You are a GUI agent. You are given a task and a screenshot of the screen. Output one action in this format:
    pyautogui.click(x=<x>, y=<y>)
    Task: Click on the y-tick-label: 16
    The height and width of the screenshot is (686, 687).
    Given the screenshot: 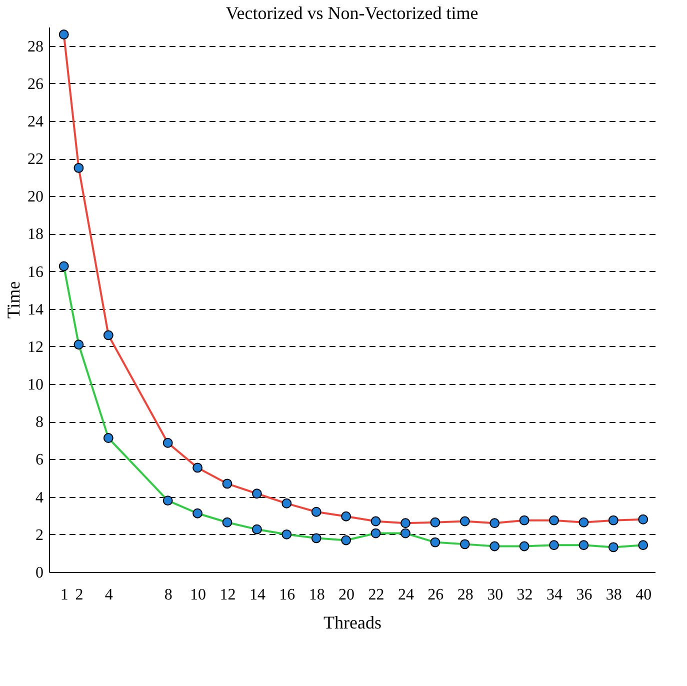 What is the action you would take?
    pyautogui.click(x=36, y=272)
    